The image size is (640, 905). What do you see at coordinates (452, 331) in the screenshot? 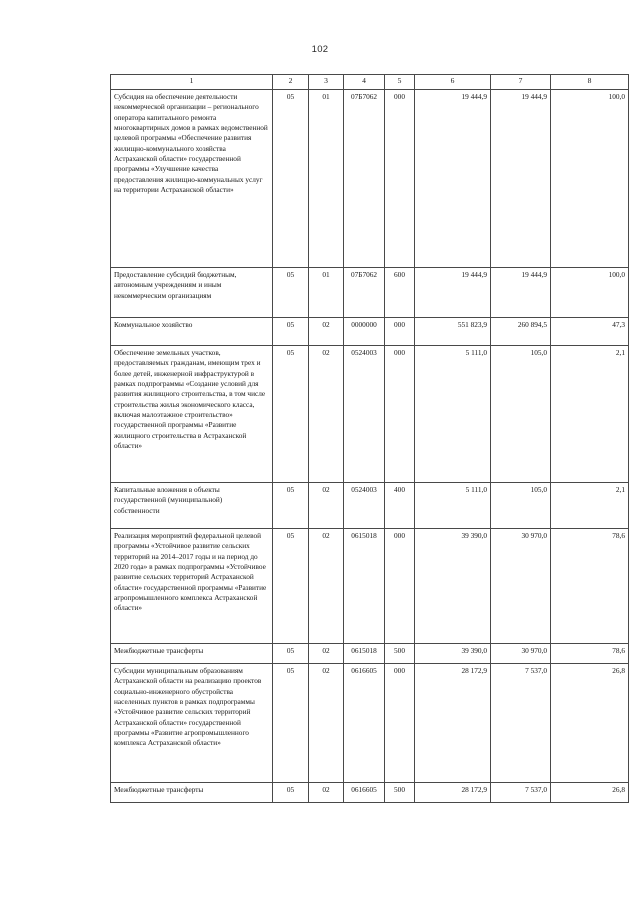
I see `cell-c6: 551 823,9` at bounding box center [452, 331].